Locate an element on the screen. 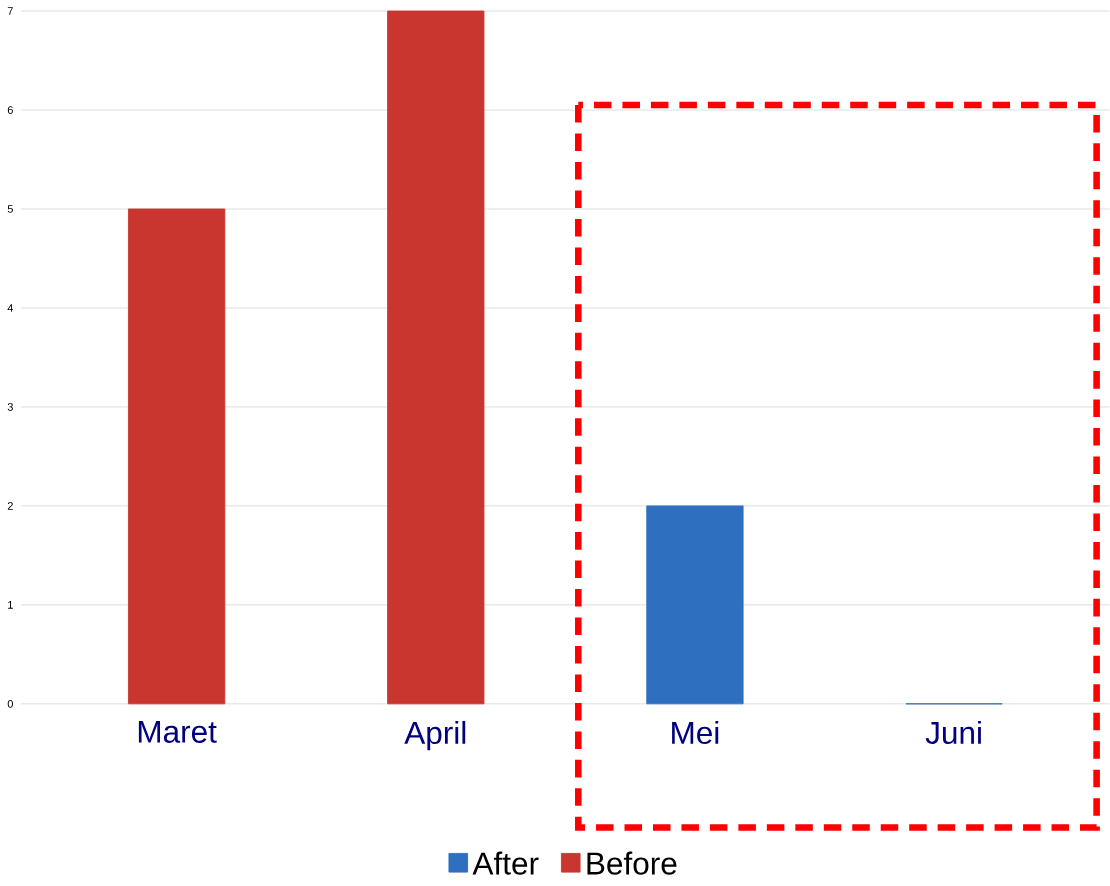 The image size is (1110, 886). legend-label: After is located at coordinates (505, 863).